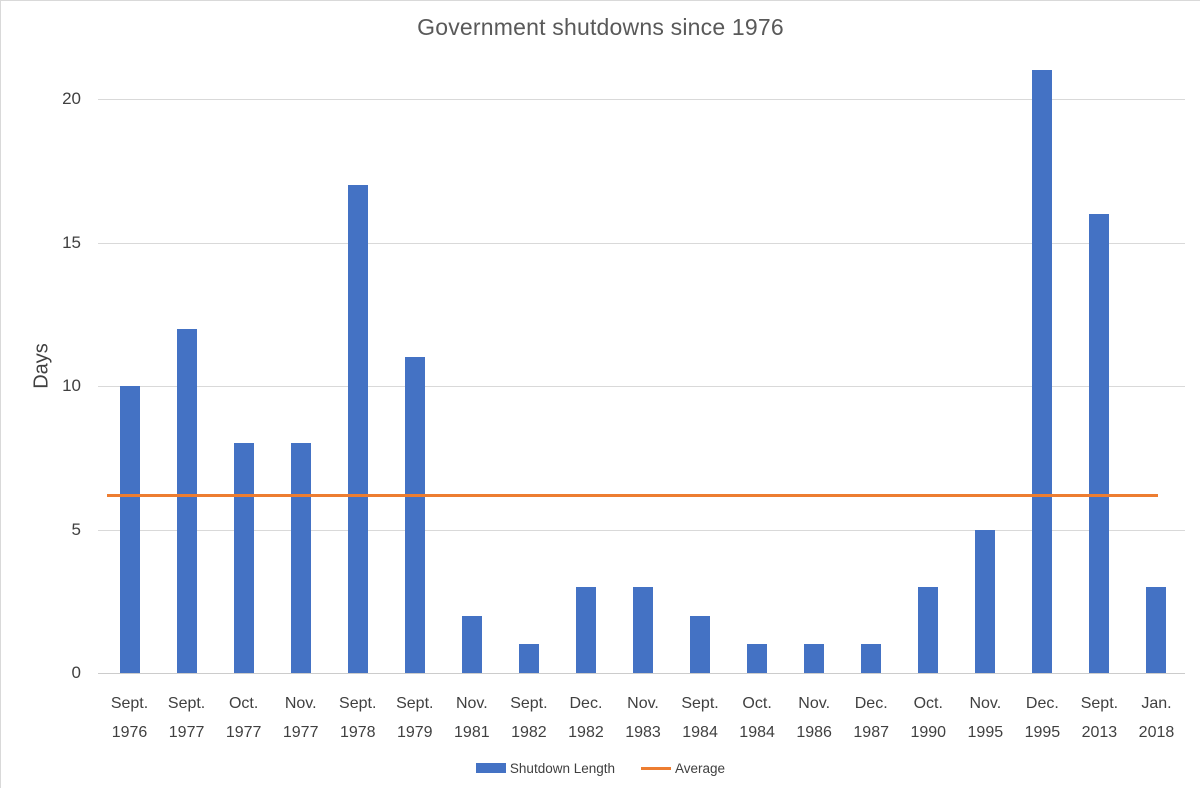 Image resolution: width=1200 pixels, height=788 pixels. What do you see at coordinates (244, 718) in the screenshot?
I see `x-axis-tick-label: Oct. 1977` at bounding box center [244, 718].